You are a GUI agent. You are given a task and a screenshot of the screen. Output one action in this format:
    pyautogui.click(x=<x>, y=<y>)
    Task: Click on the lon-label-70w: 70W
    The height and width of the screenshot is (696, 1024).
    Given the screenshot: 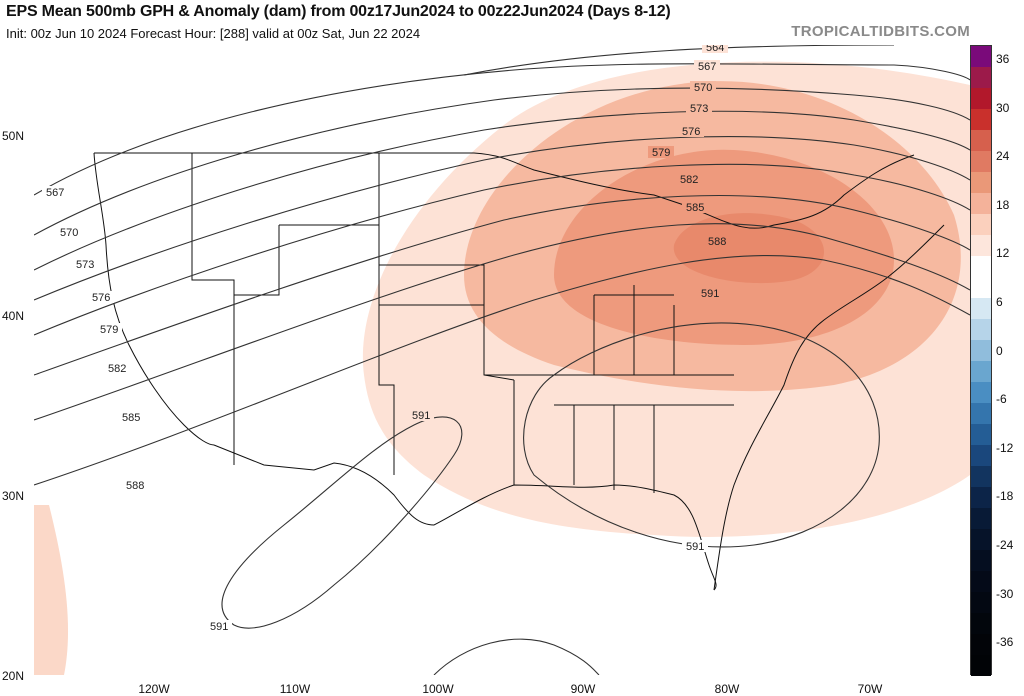 What is the action you would take?
    pyautogui.click(x=870, y=689)
    